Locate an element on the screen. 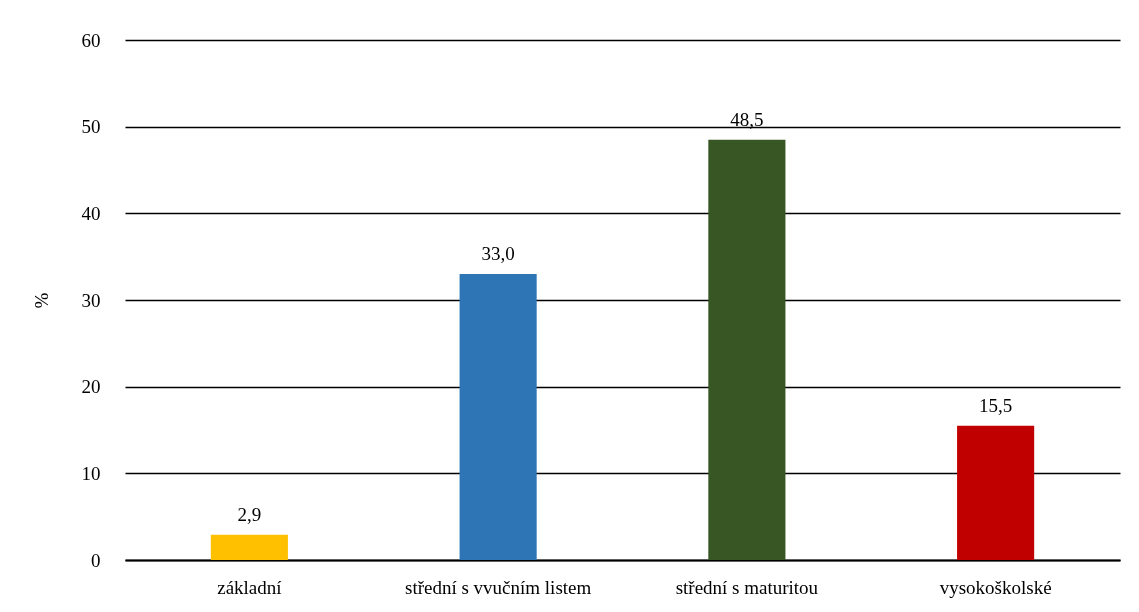  y-tick-label: 60 is located at coordinates (91, 40).